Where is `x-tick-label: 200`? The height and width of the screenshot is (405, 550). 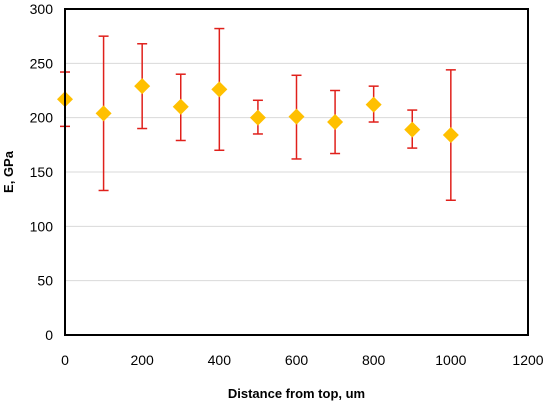
x-tick-label: 200 is located at coordinates (142, 360).